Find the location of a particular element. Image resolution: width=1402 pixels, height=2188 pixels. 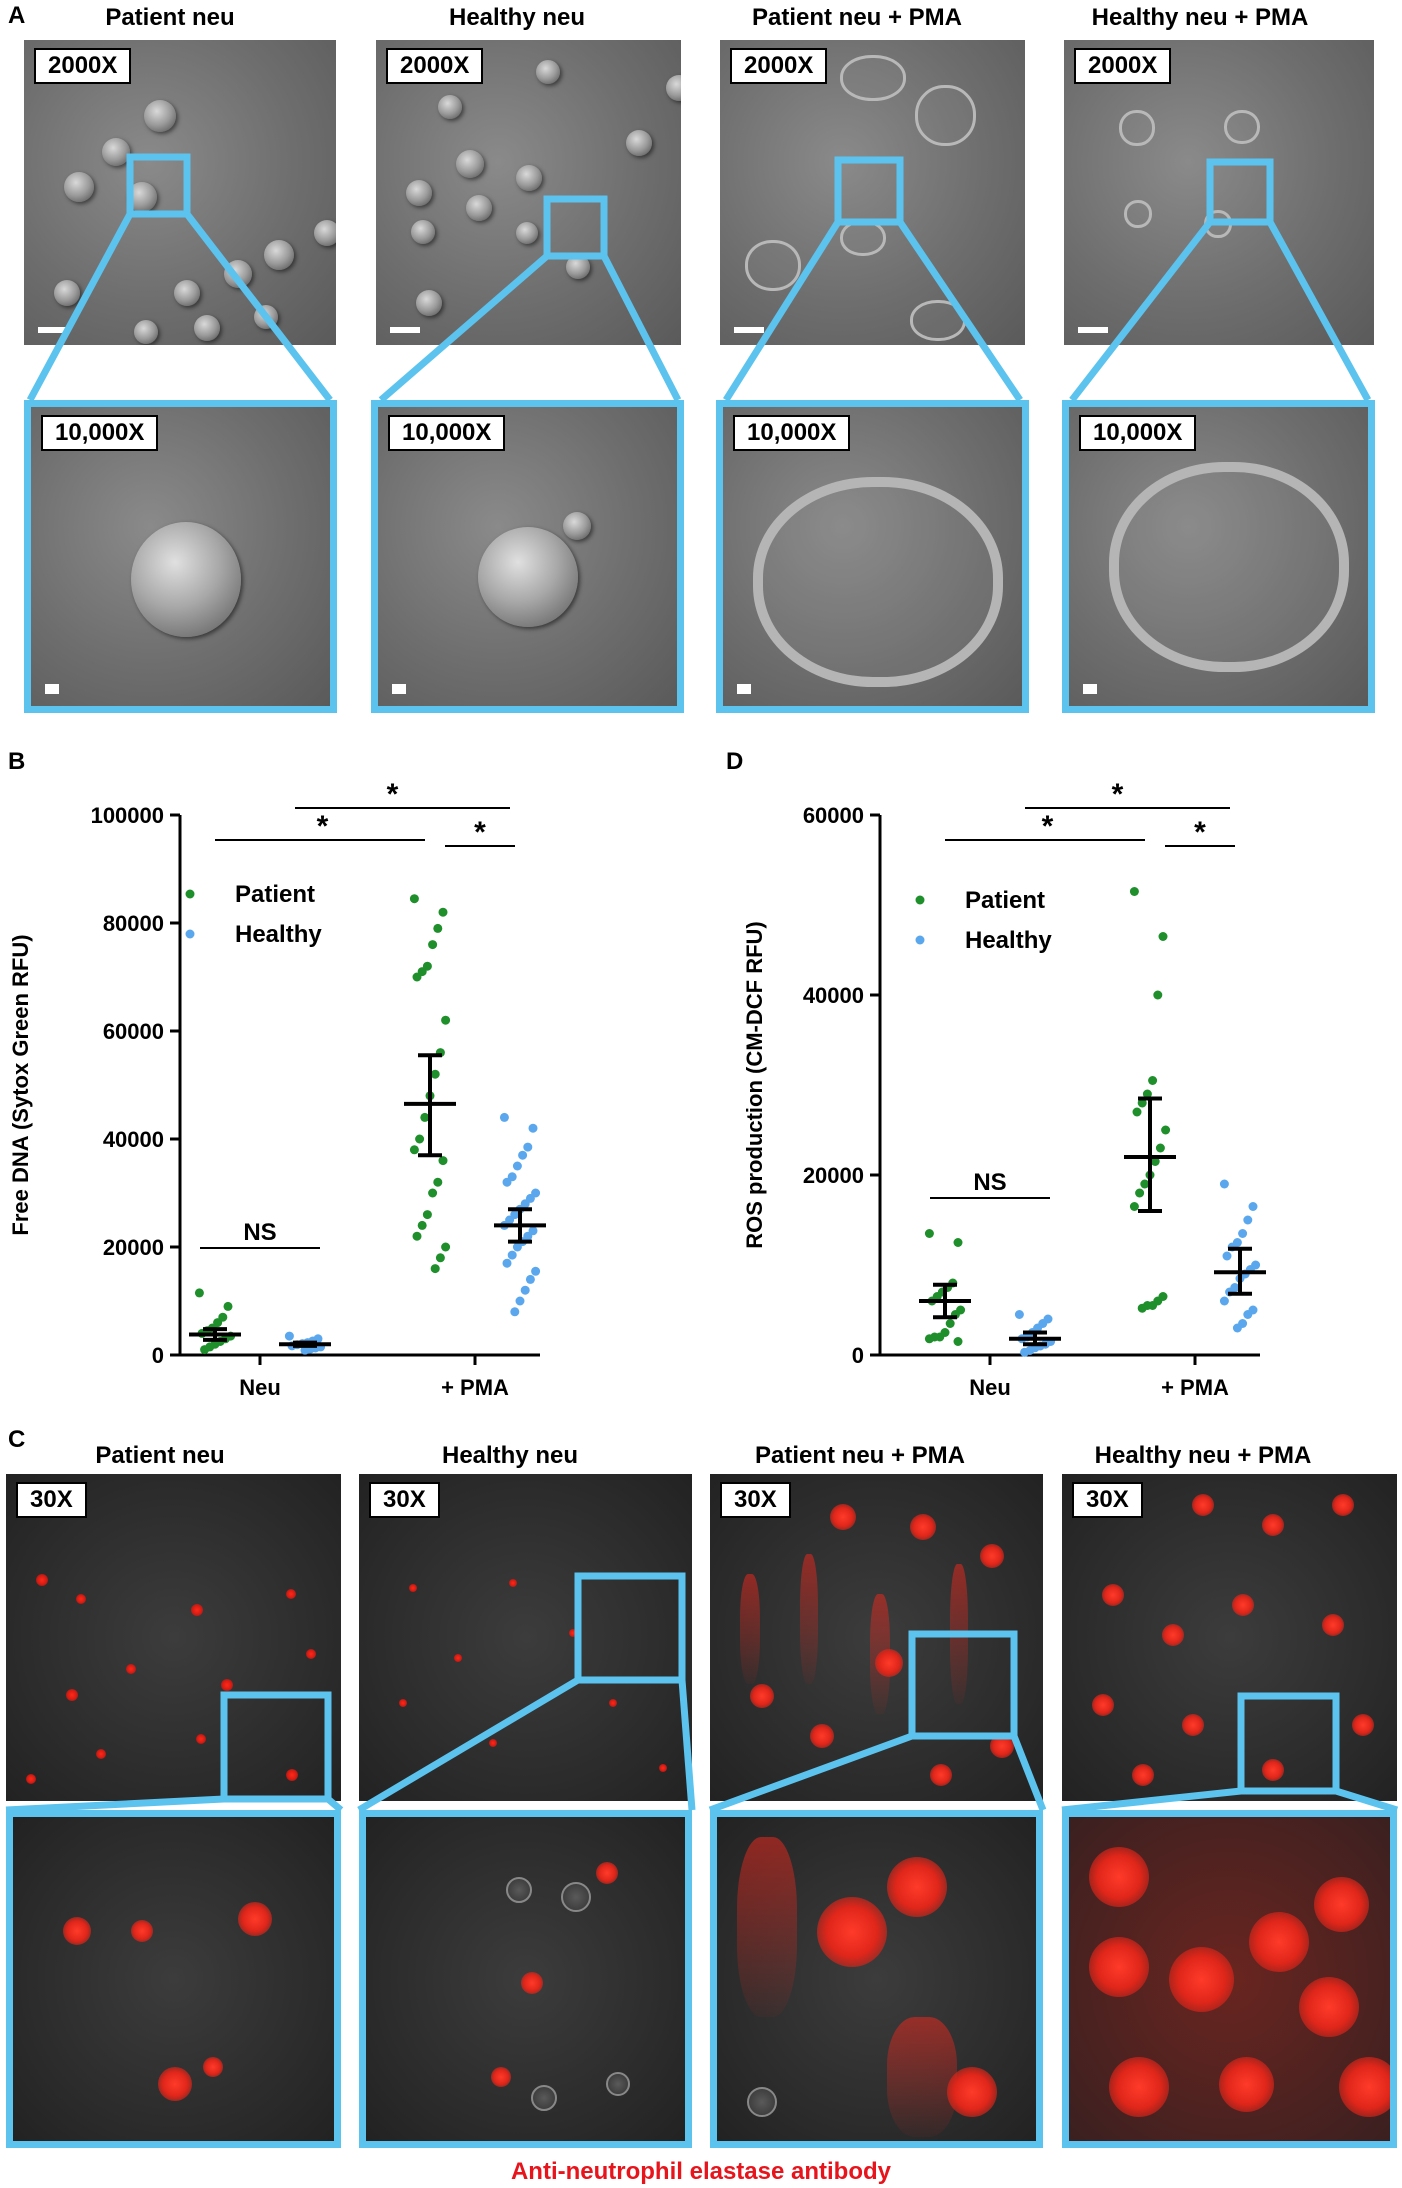

panel-c-title-1: Patient neu is located at coordinates (160, 1455).